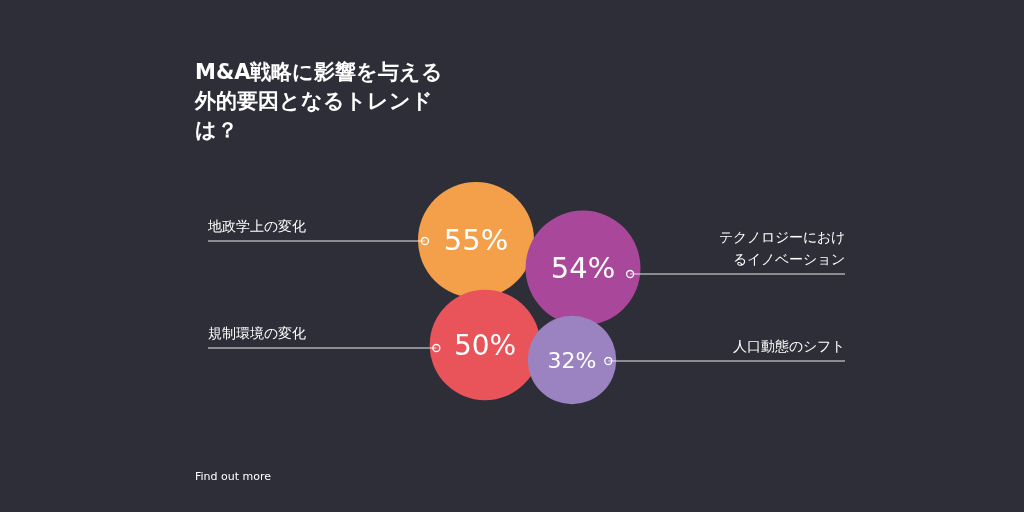  What do you see at coordinates (572, 360) in the screenshot?
I see `data-label: 32%` at bounding box center [572, 360].